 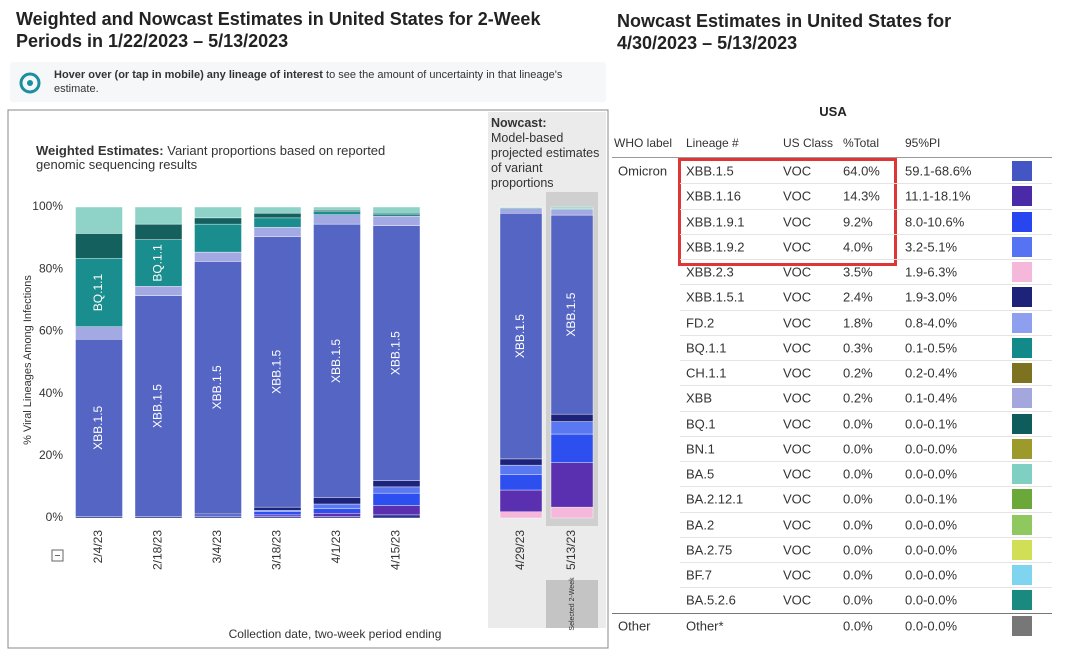 I want to click on y-tick-label: 100%, so click(x=47, y=206).